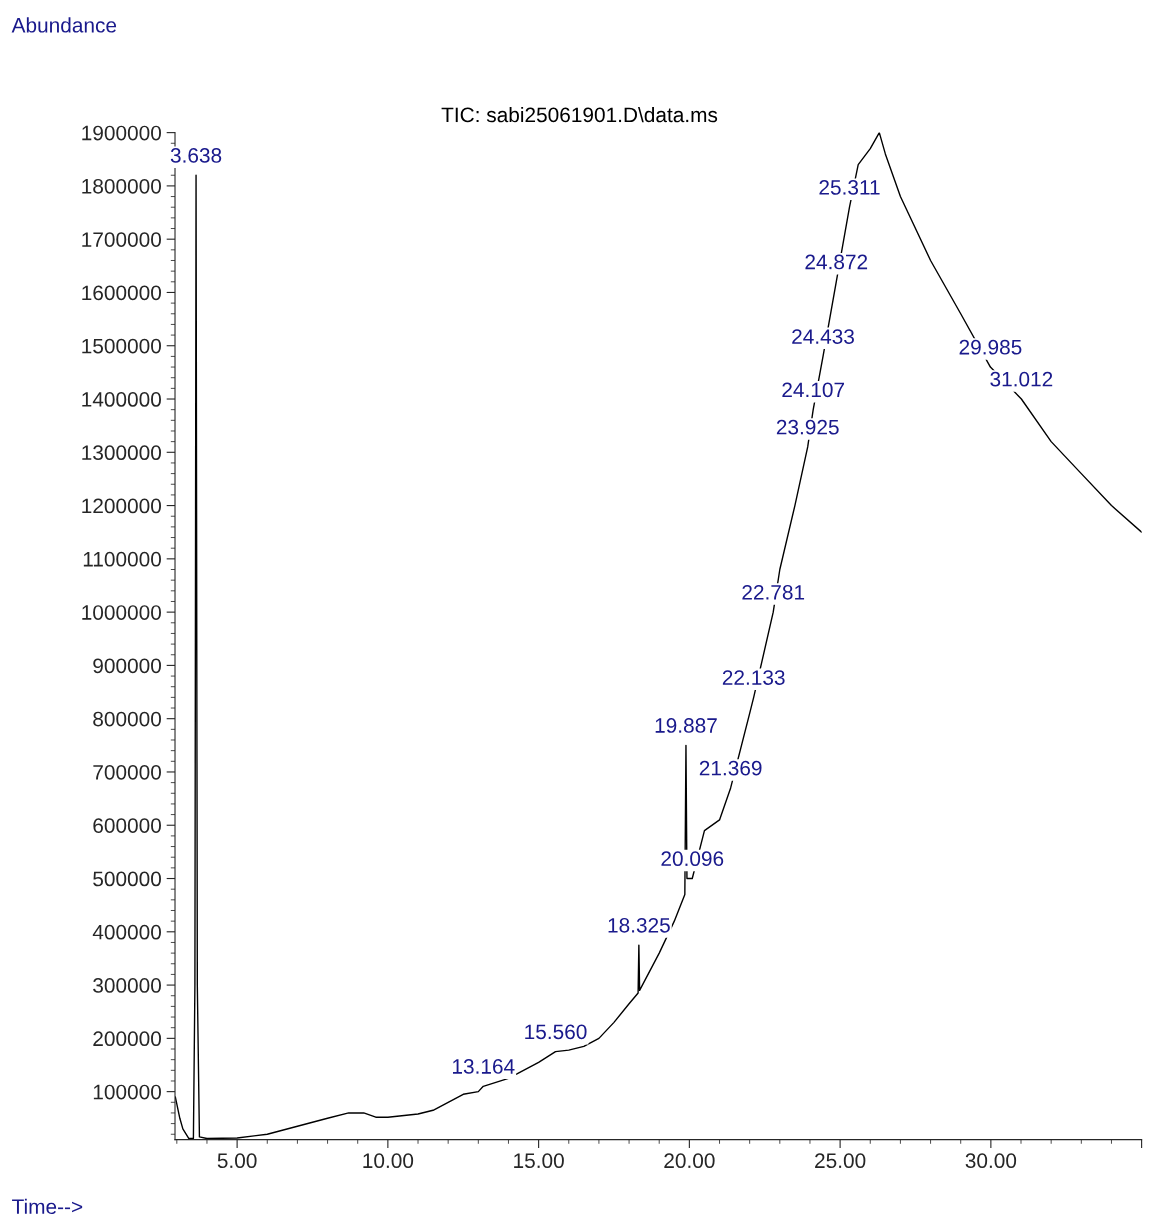  What do you see at coordinates (730, 768) in the screenshot?
I see `annotation: 21.369` at bounding box center [730, 768].